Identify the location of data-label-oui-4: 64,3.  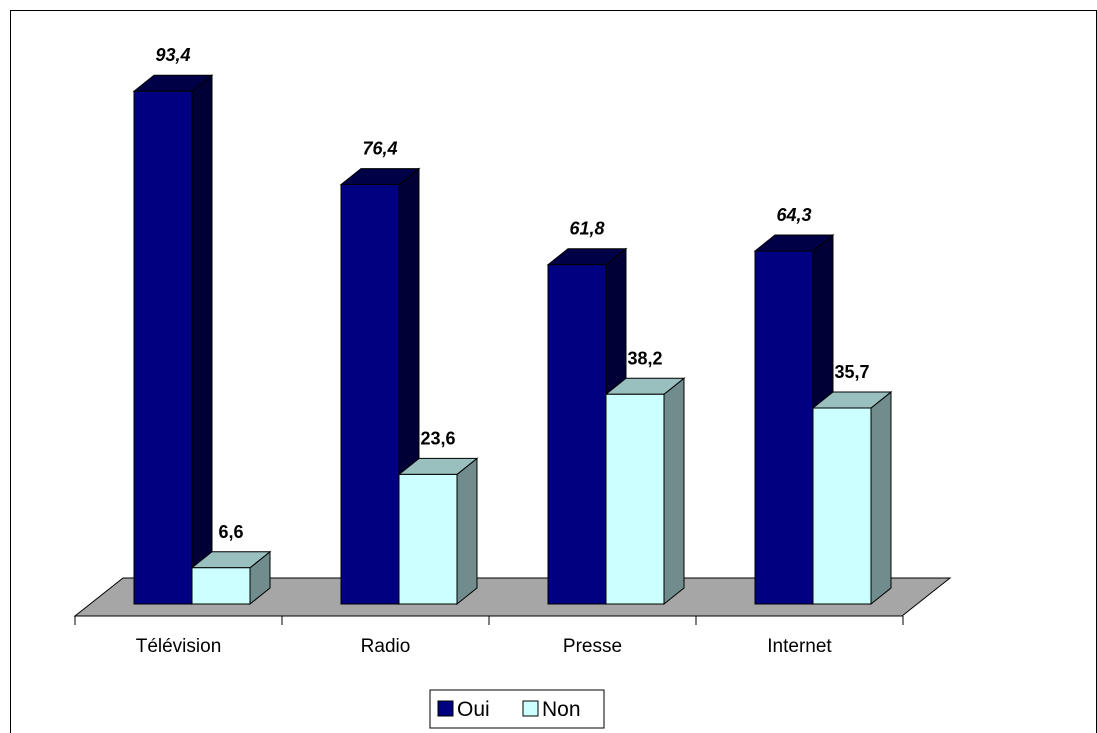
(793, 215).